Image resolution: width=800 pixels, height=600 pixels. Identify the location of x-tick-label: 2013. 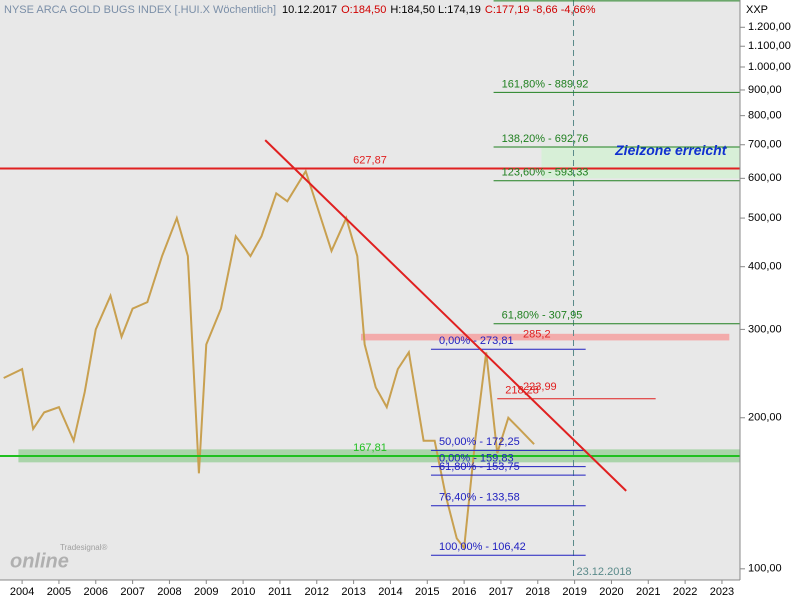
(353, 592).